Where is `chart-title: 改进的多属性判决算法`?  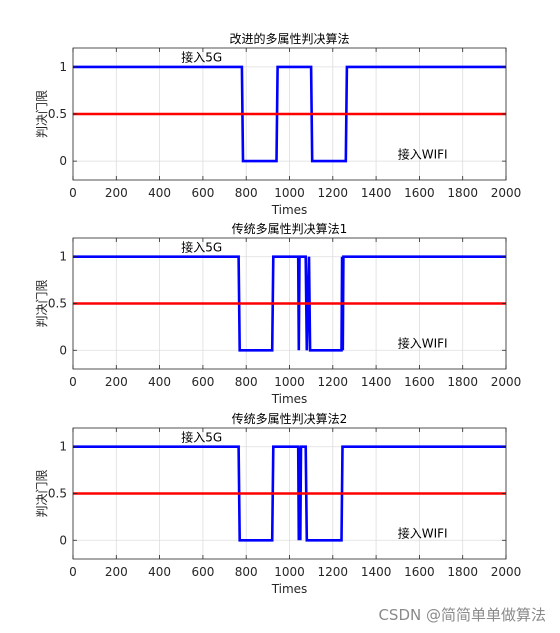
chart-title: 改进的多属性判决算法 is located at coordinates (289, 38).